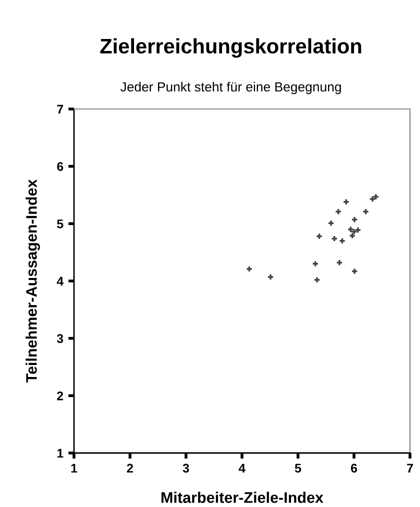  I want to click on chart-subtitle: Jeder Punkt steht für eine Begegnung, so click(230, 88).